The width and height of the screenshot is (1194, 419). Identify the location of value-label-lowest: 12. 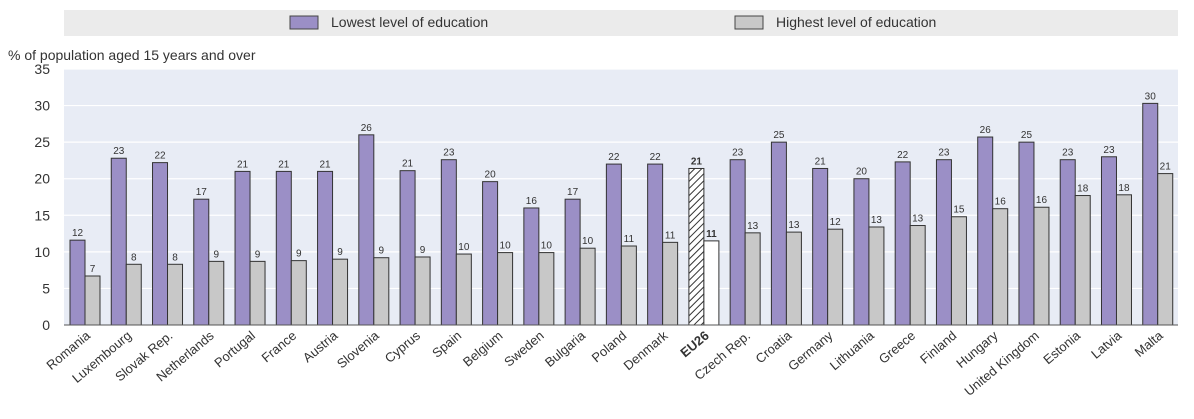
(78, 233).